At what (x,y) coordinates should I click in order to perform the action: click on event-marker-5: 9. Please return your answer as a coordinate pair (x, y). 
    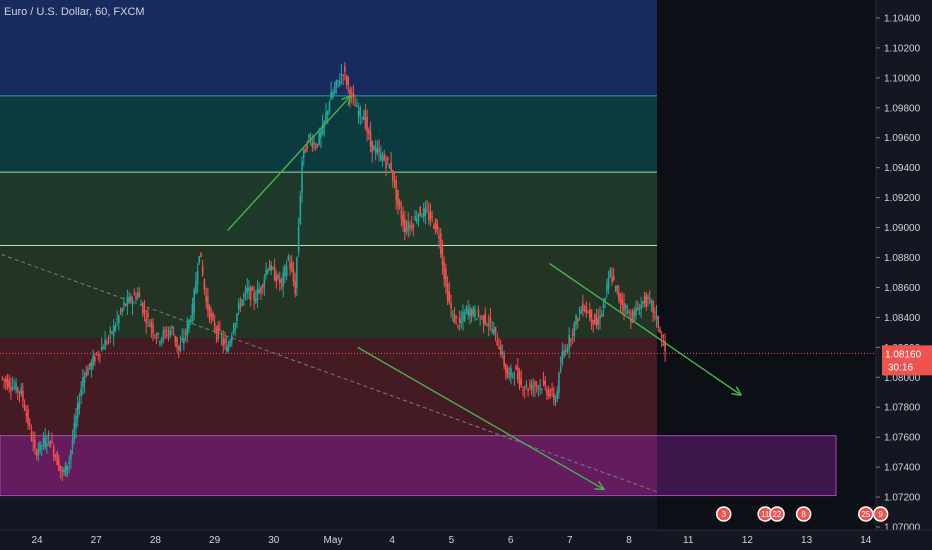
    Looking at the image, I should click on (880, 514).